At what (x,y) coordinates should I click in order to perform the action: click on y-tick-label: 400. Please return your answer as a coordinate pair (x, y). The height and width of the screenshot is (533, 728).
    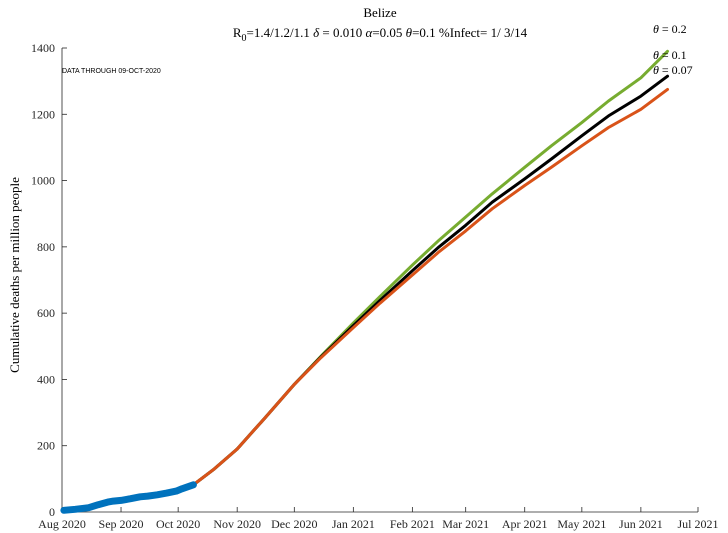
    Looking at the image, I should click on (46, 379).